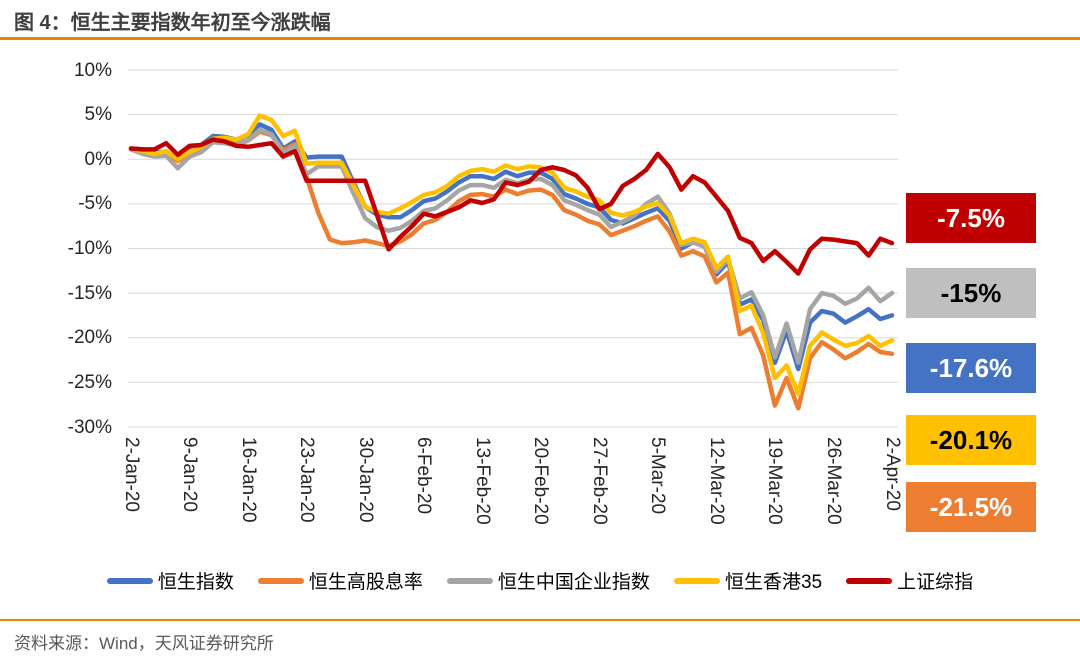  What do you see at coordinates (482, 481) in the screenshot?
I see `x-axis-tick-label: 13-Feb-20` at bounding box center [482, 481].